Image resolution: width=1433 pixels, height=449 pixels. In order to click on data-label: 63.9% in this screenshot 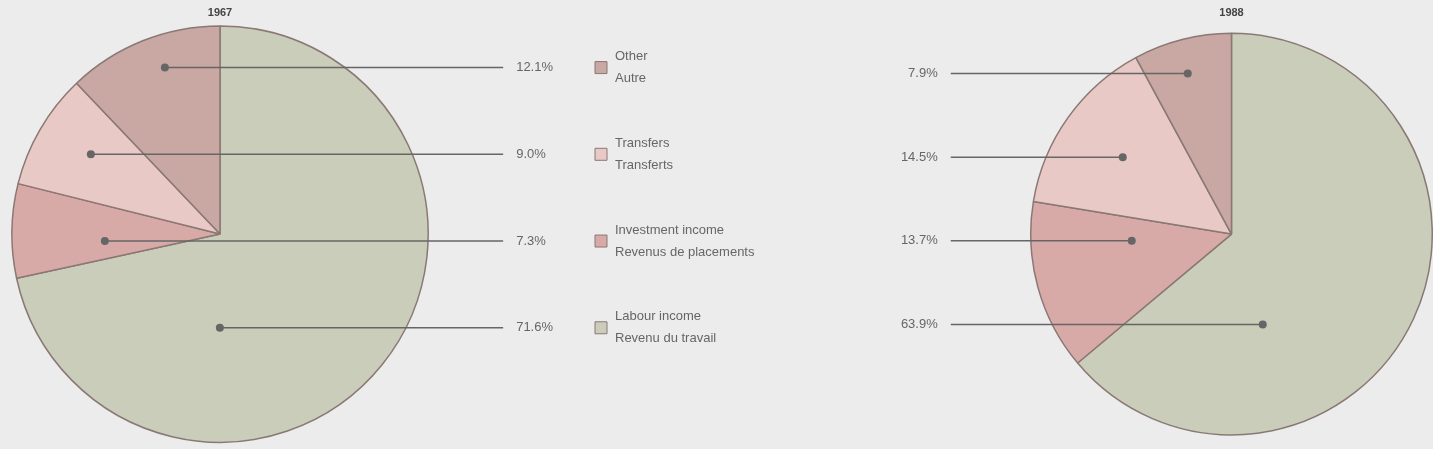, I will do `click(919, 324)`.